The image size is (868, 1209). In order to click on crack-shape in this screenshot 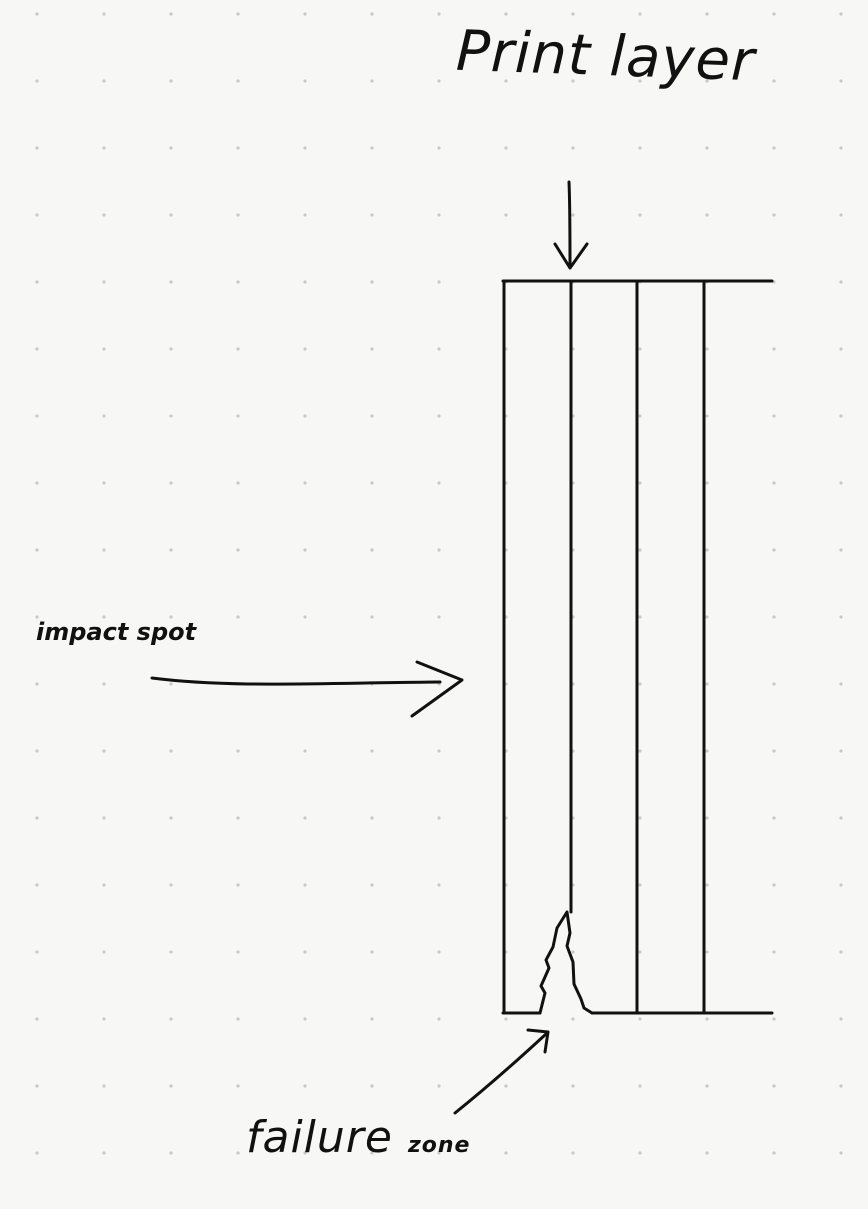, I will do `click(566, 962)`.